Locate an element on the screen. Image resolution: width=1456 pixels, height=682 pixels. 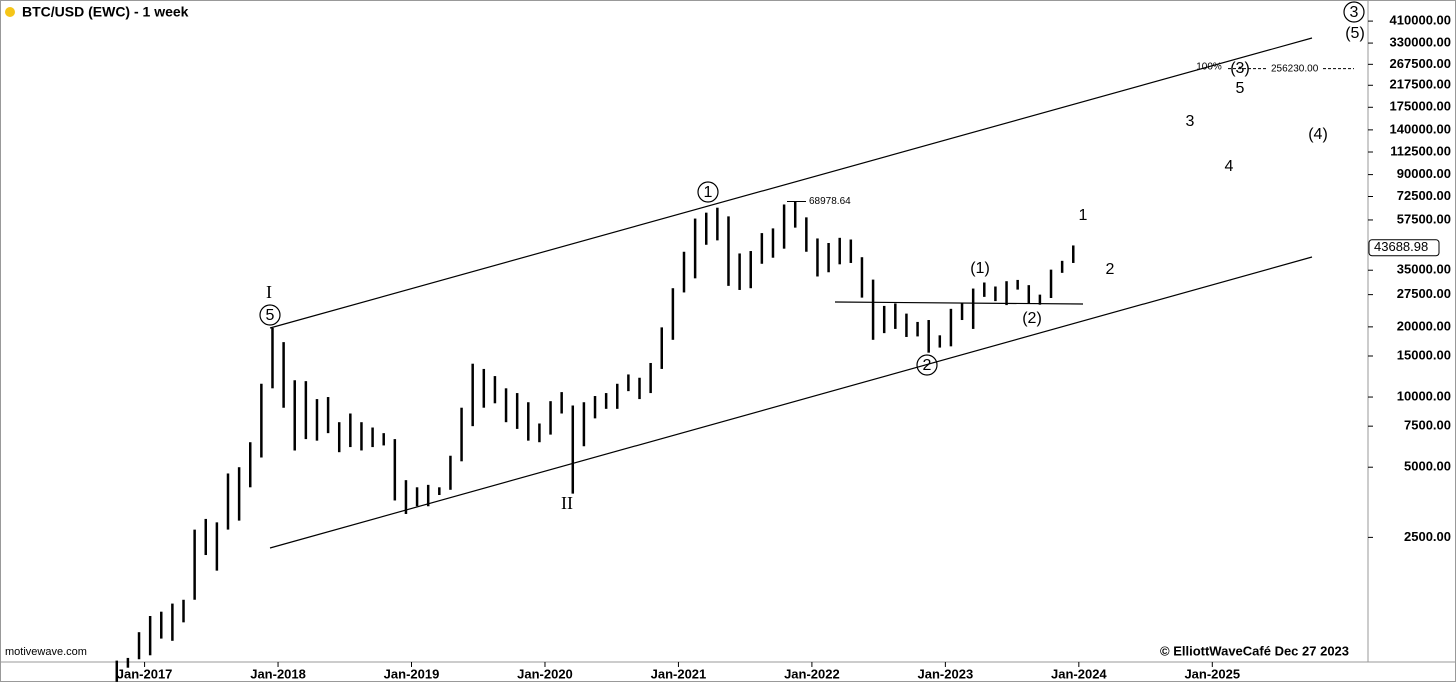
chart-title: BTC/USD (EWC) - 1 week is located at coordinates (105, 12).